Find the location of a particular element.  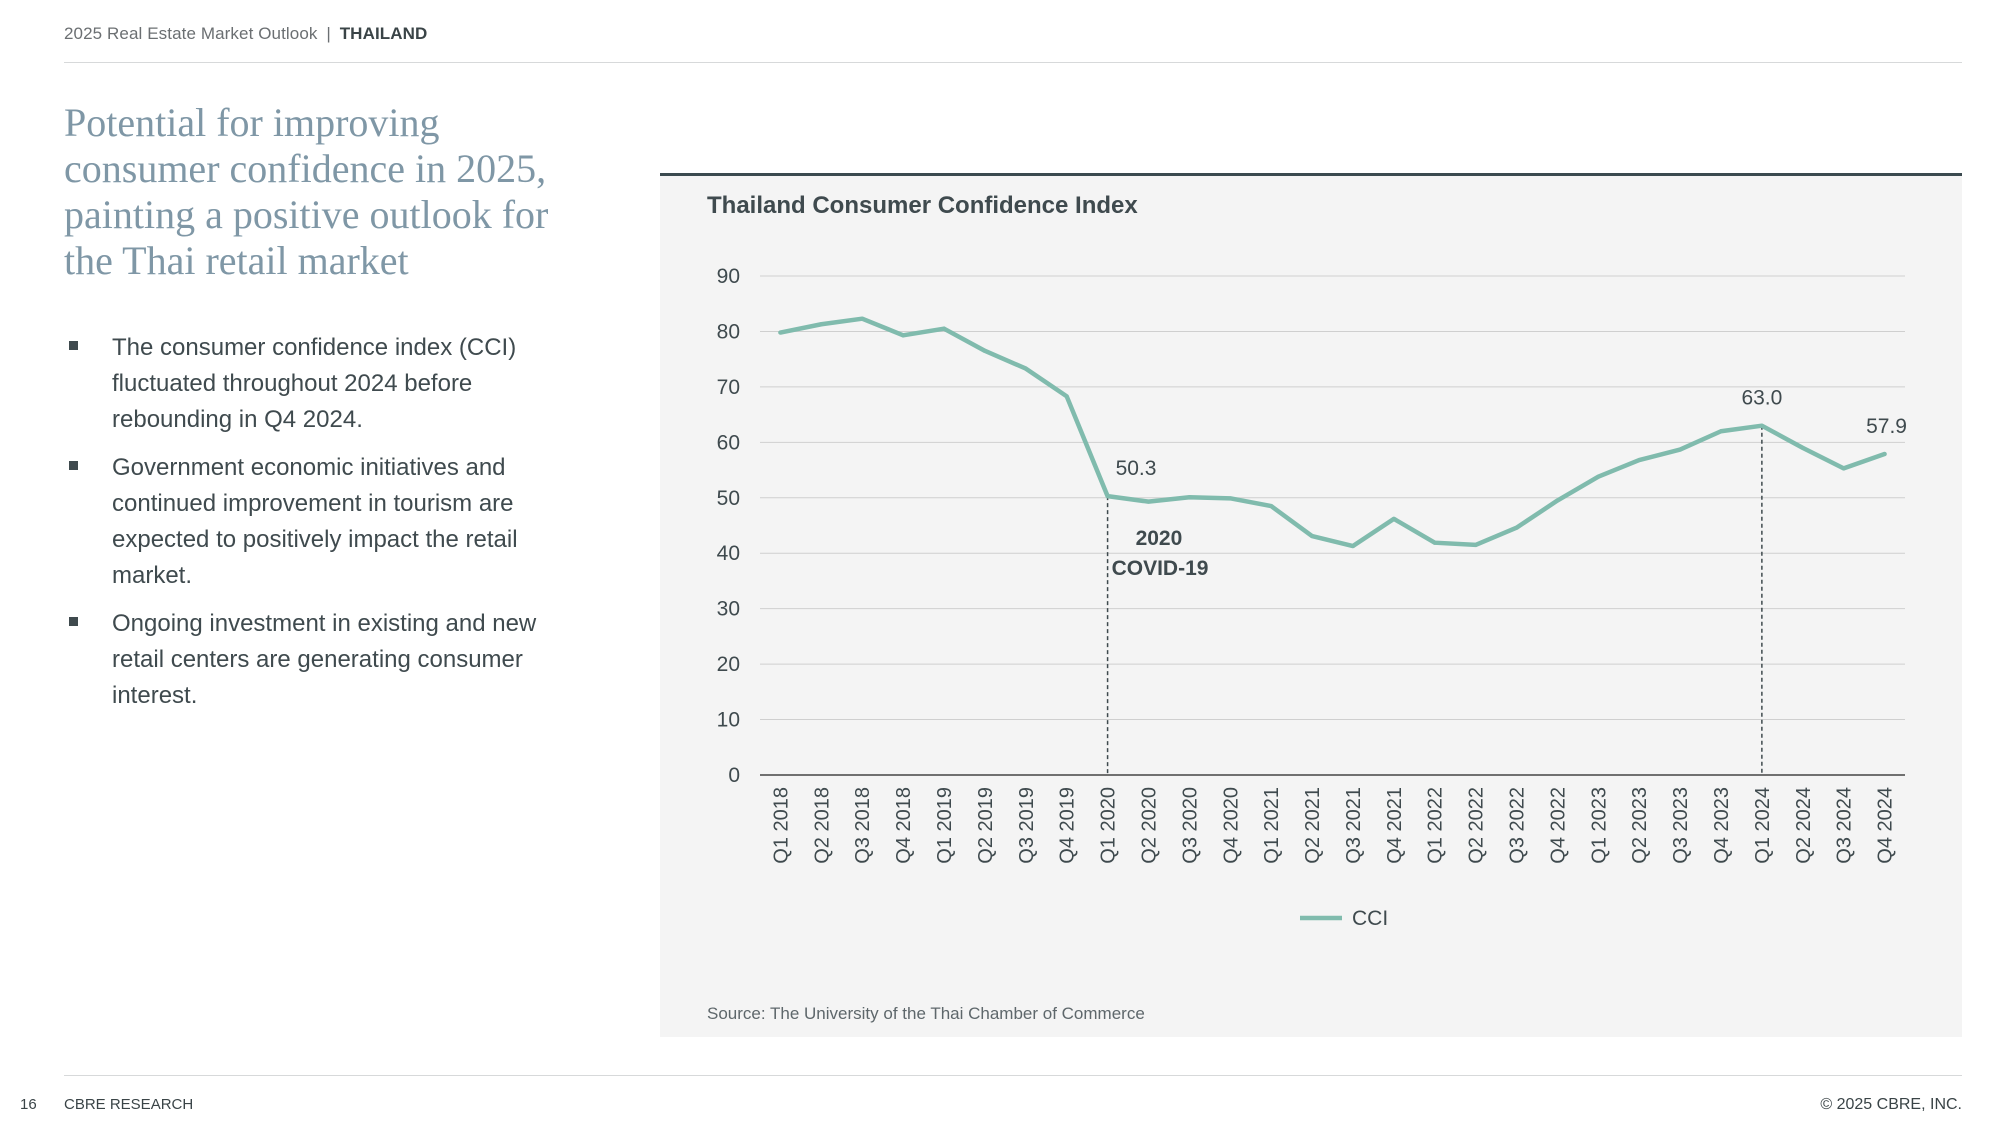

footer-divider is located at coordinates (1013, 1075).